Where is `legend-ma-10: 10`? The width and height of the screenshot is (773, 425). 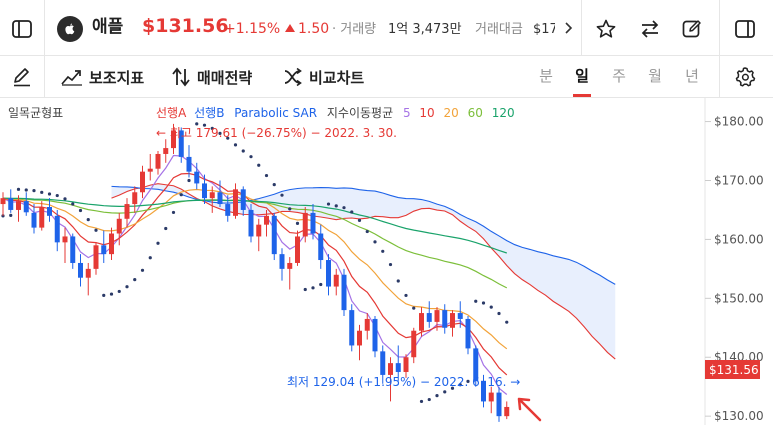 legend-ma-10: 10 is located at coordinates (426, 113).